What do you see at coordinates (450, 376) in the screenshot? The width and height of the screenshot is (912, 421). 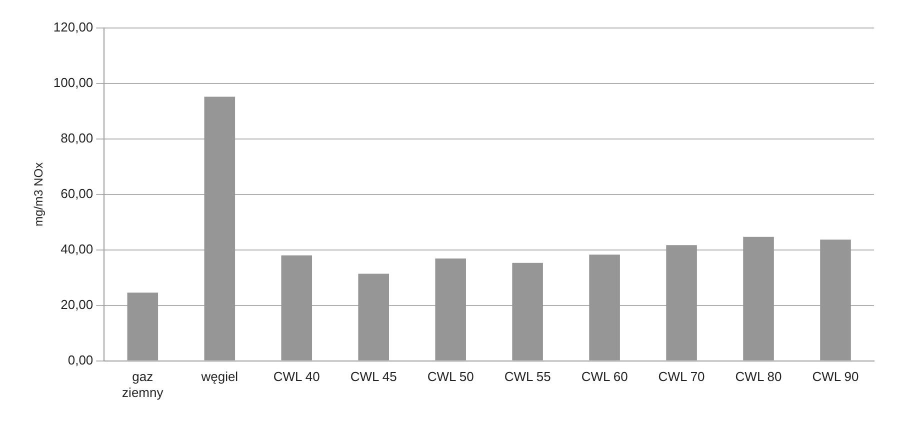 I see `x-tick-label: CWL 50` at bounding box center [450, 376].